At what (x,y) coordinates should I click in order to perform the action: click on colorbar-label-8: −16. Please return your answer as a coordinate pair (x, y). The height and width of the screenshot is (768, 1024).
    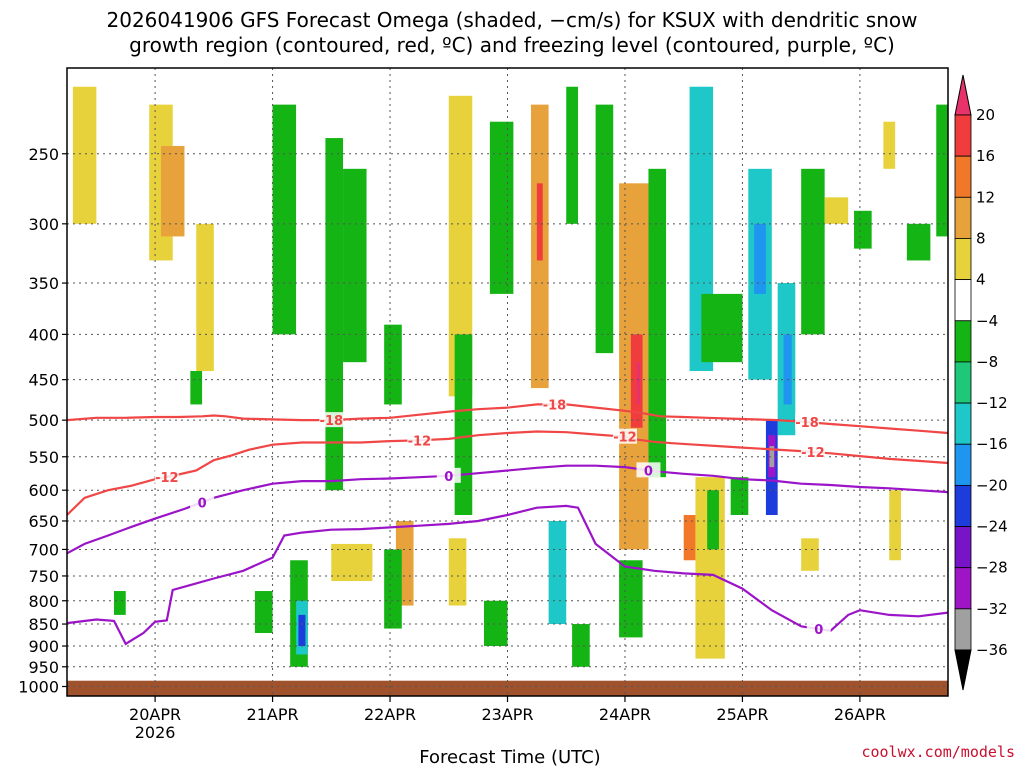
    Looking at the image, I should click on (992, 444).